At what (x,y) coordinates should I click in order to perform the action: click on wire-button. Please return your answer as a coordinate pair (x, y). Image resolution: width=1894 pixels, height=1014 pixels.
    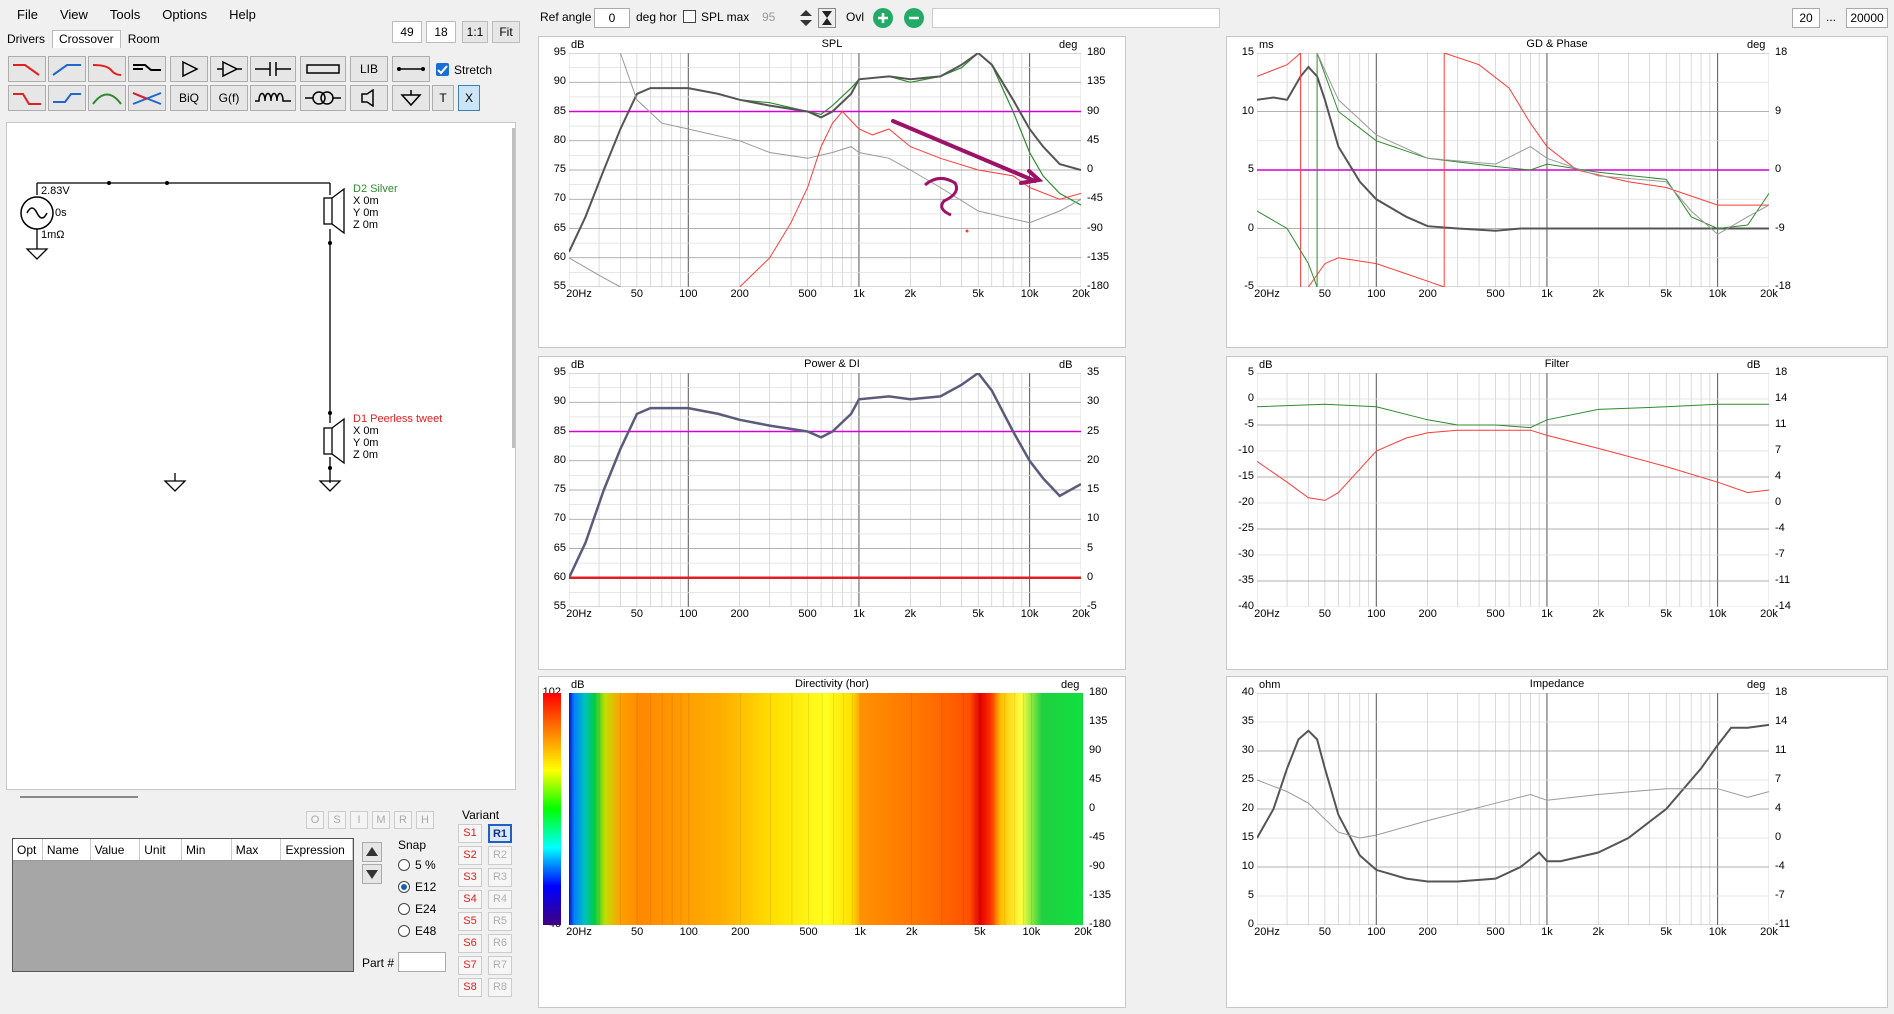
    Looking at the image, I should click on (411, 69).